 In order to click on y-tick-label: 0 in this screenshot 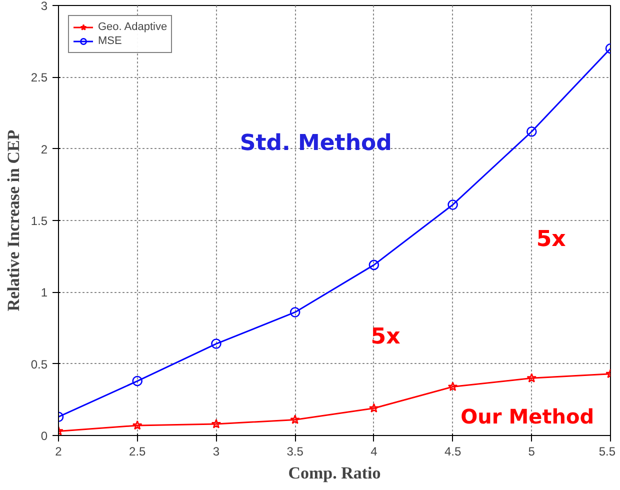, I will do `click(44, 436)`.